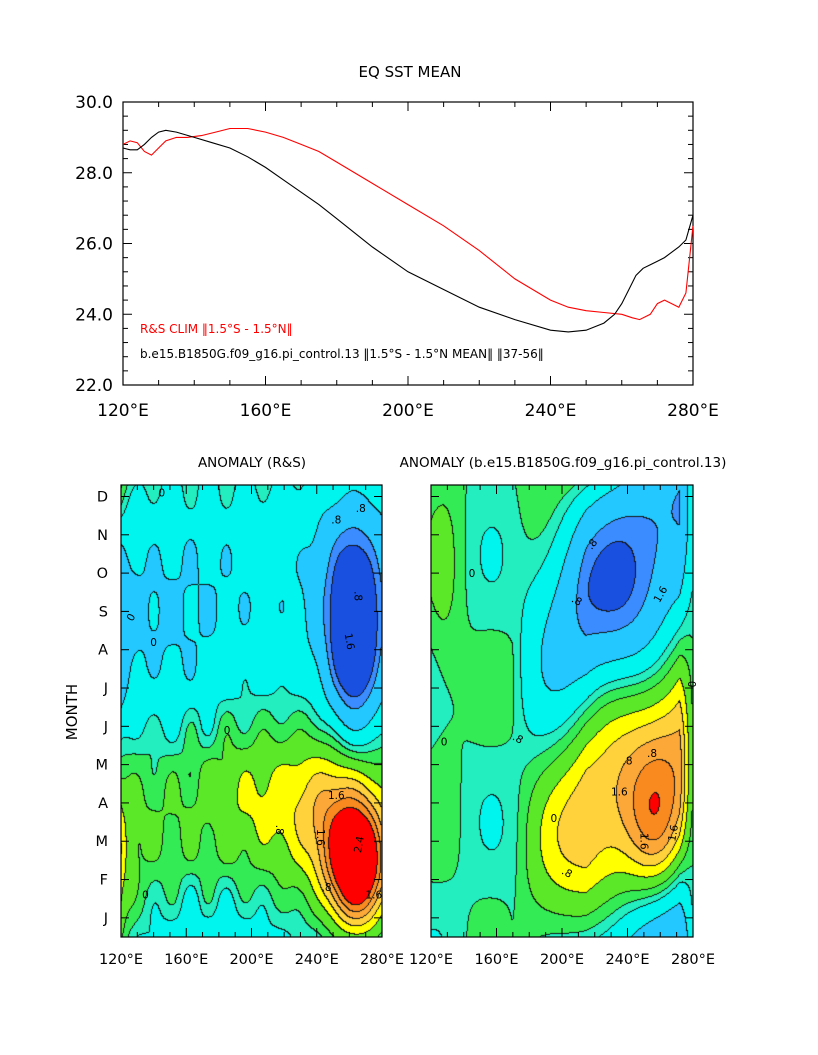 This screenshot has width=818, height=1055. Describe the element at coordinates (94, 174) in the screenshot. I see `y-tick-label: 28.0` at that location.